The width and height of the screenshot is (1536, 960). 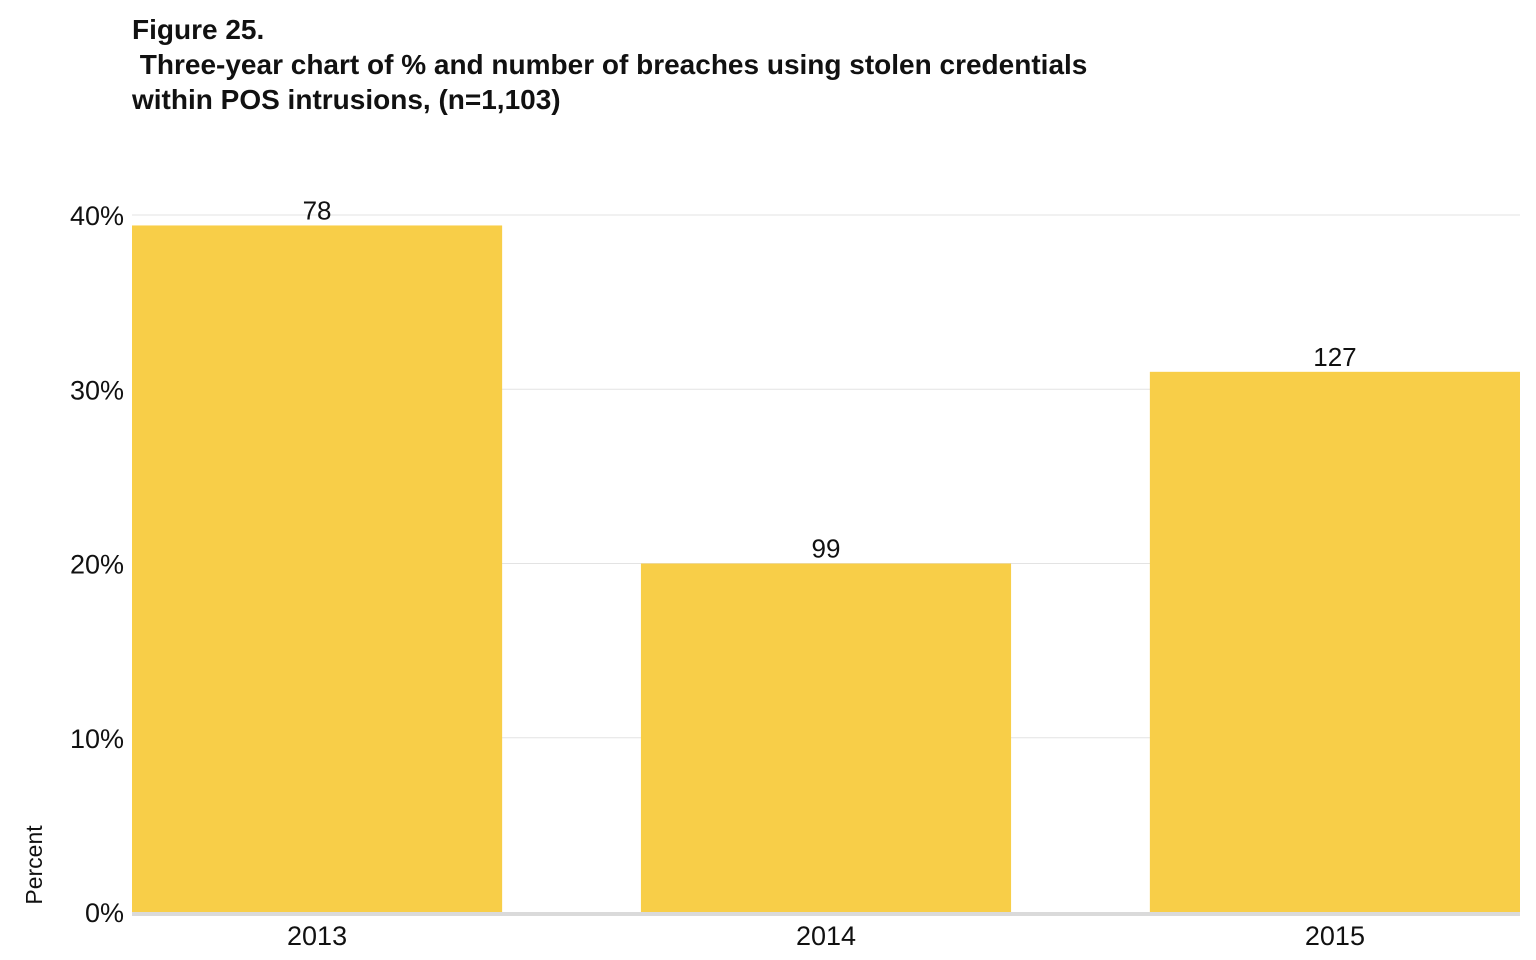 I want to click on x-tick-label: 2015, so click(x=1335, y=936).